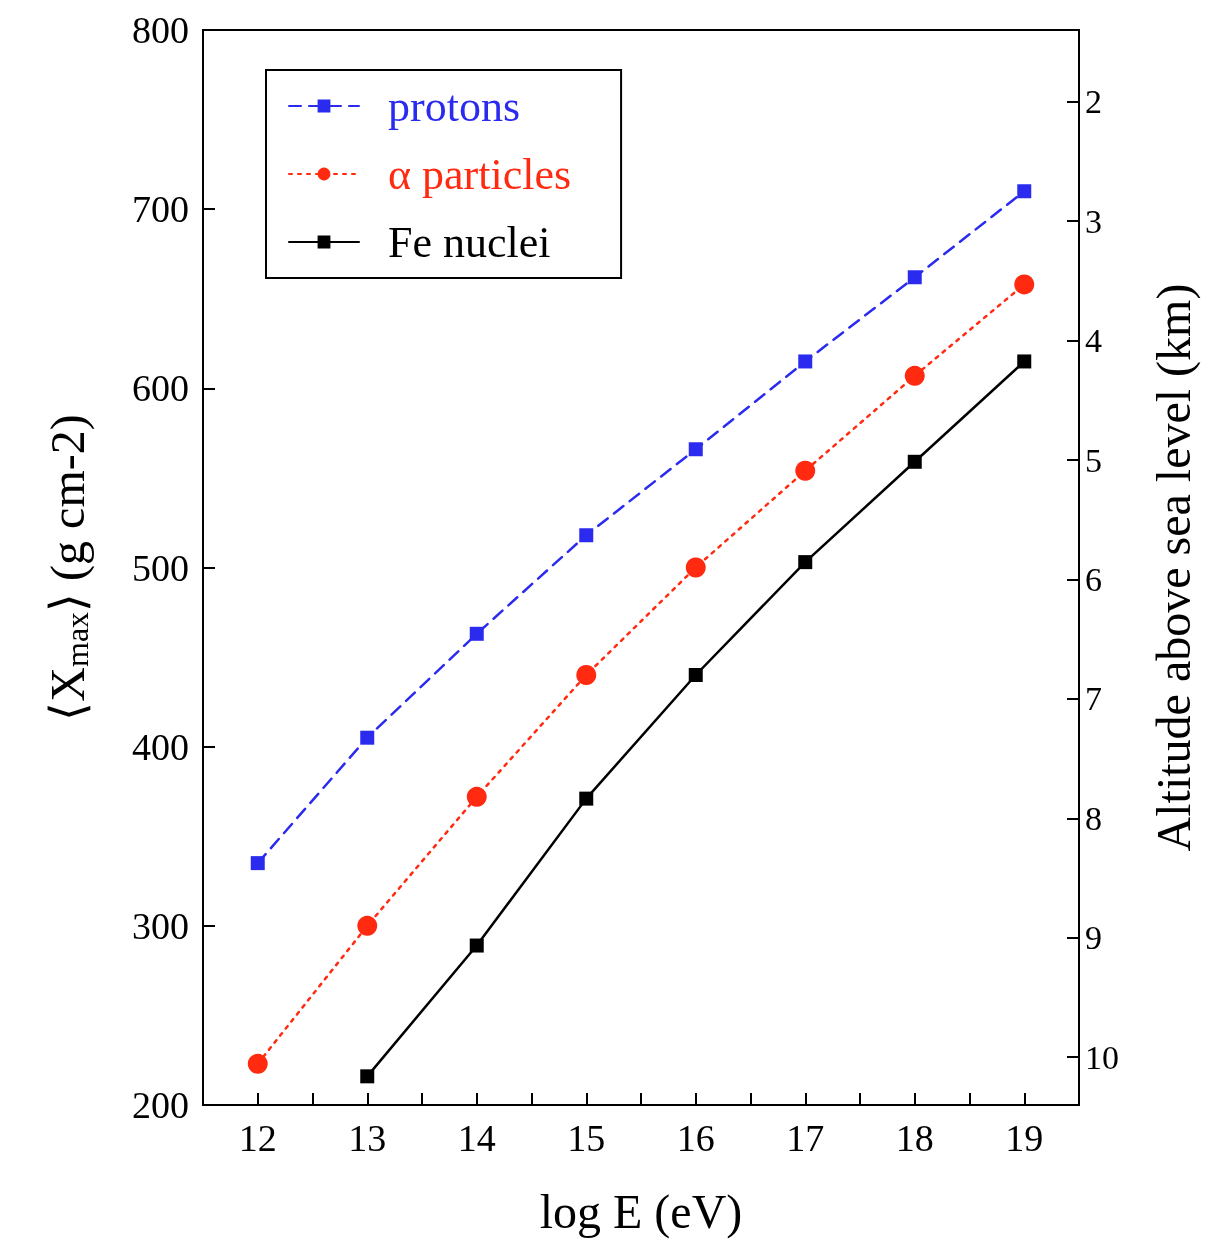 Image resolution: width=1222 pixels, height=1258 pixels. What do you see at coordinates (367, 1138) in the screenshot?
I see `x-tick-label: 13` at bounding box center [367, 1138].